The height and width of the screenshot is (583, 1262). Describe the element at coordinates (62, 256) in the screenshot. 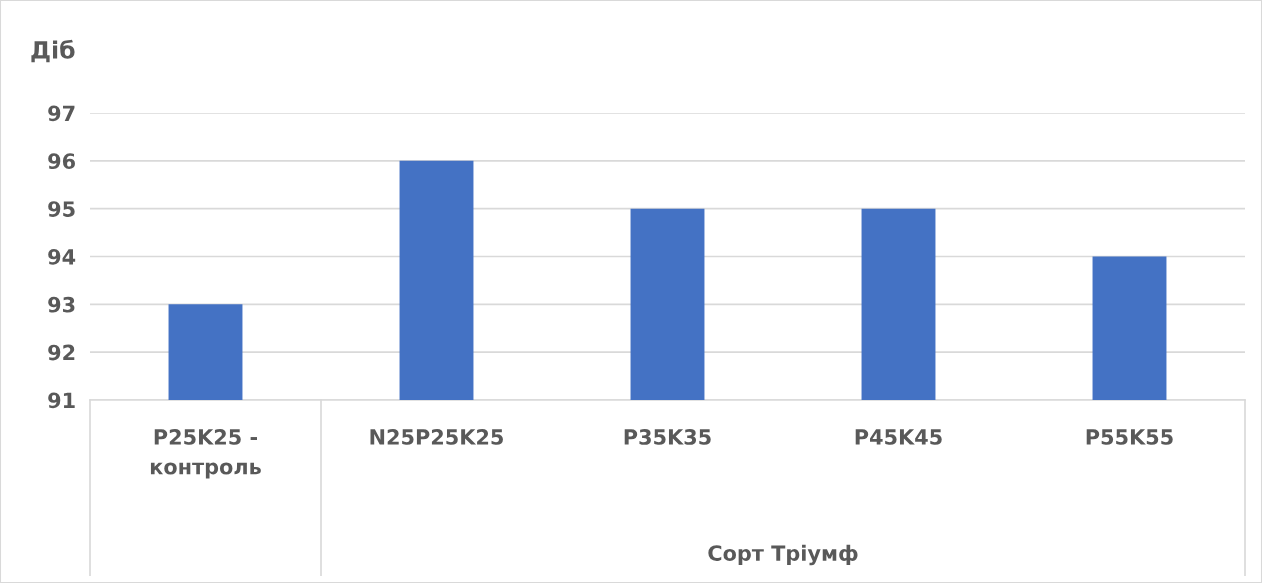

I see `y-tick-label: 94` at that location.